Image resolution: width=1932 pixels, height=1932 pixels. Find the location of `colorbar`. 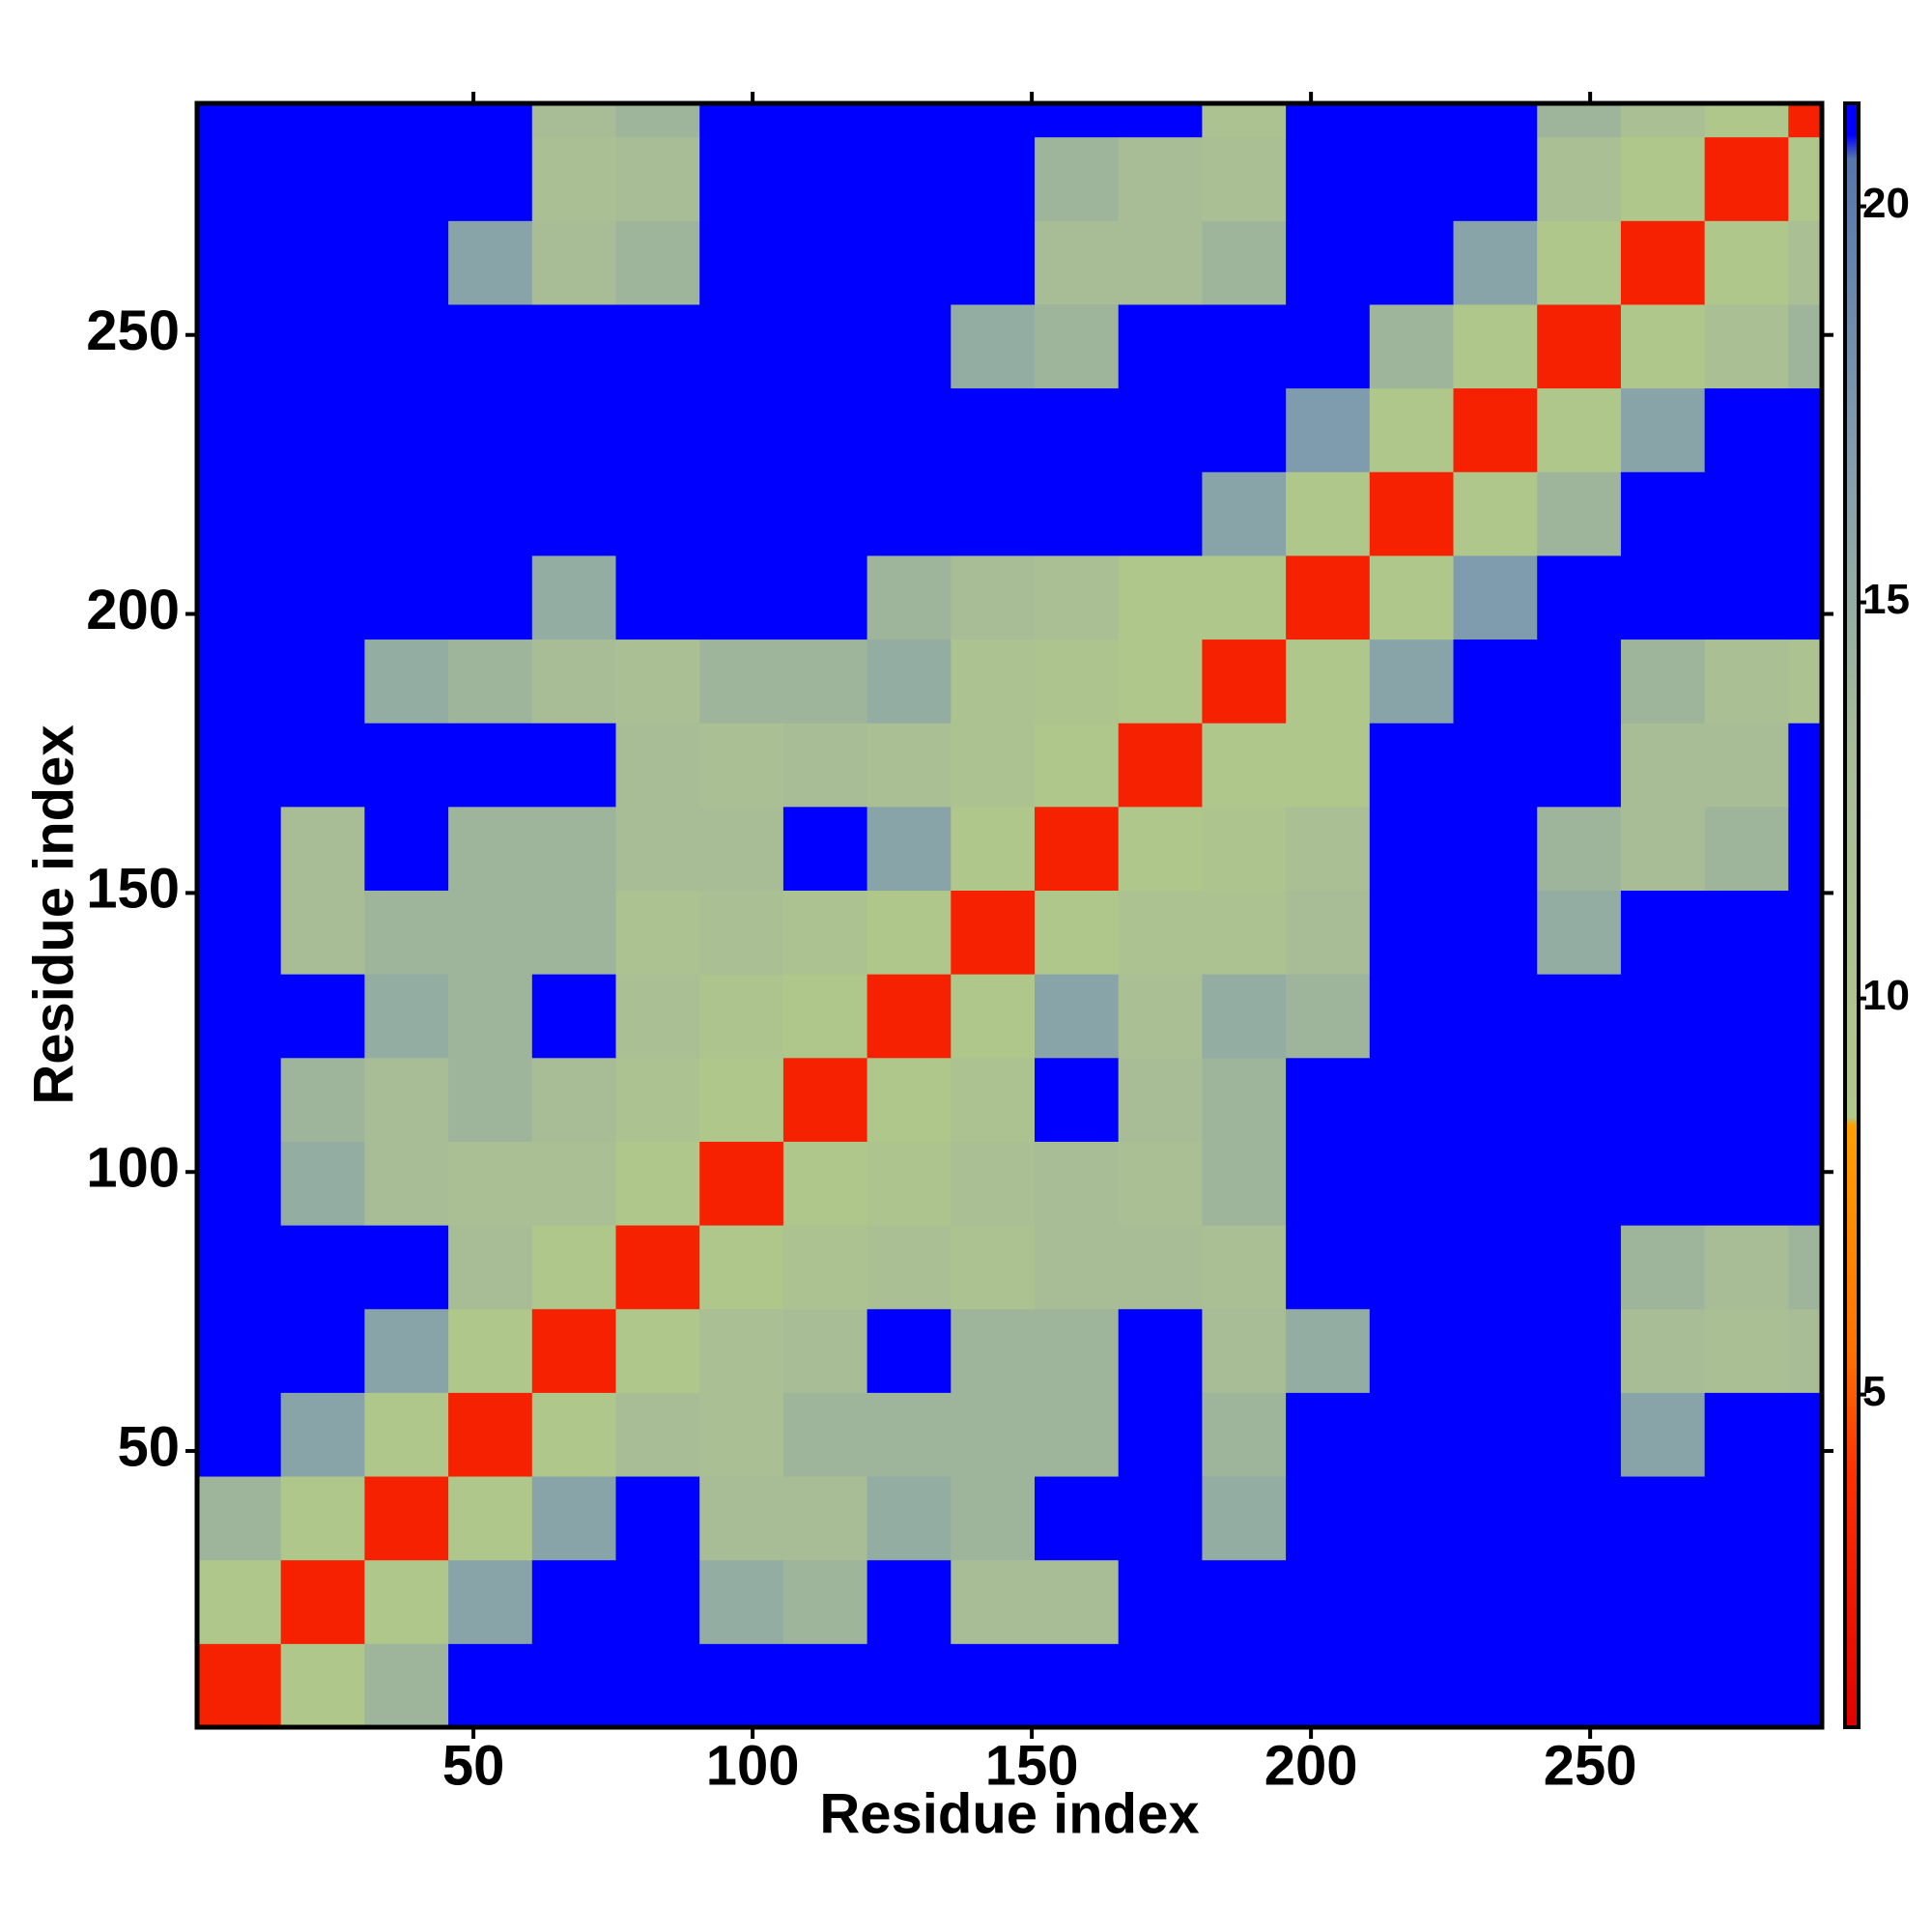

colorbar is located at coordinates (1852, 915).